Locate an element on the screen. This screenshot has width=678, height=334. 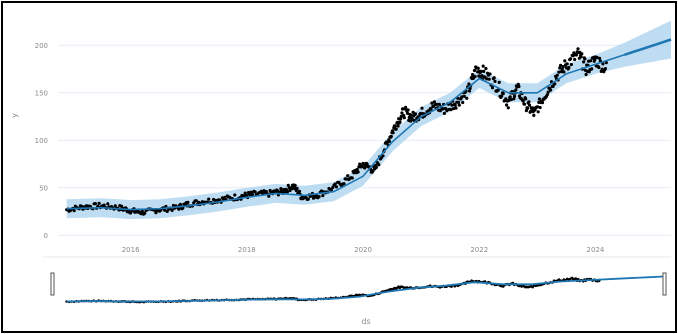
range-slider-right-handle is located at coordinates (664, 284).